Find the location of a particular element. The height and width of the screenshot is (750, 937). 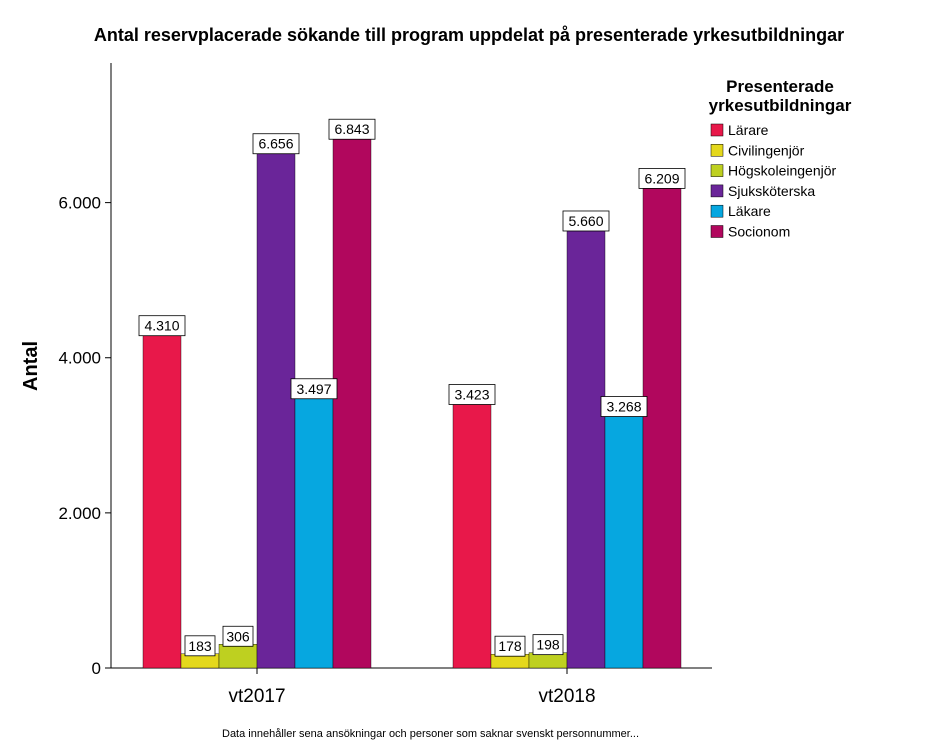

legend-title: Presenterade is located at coordinates (780, 86).